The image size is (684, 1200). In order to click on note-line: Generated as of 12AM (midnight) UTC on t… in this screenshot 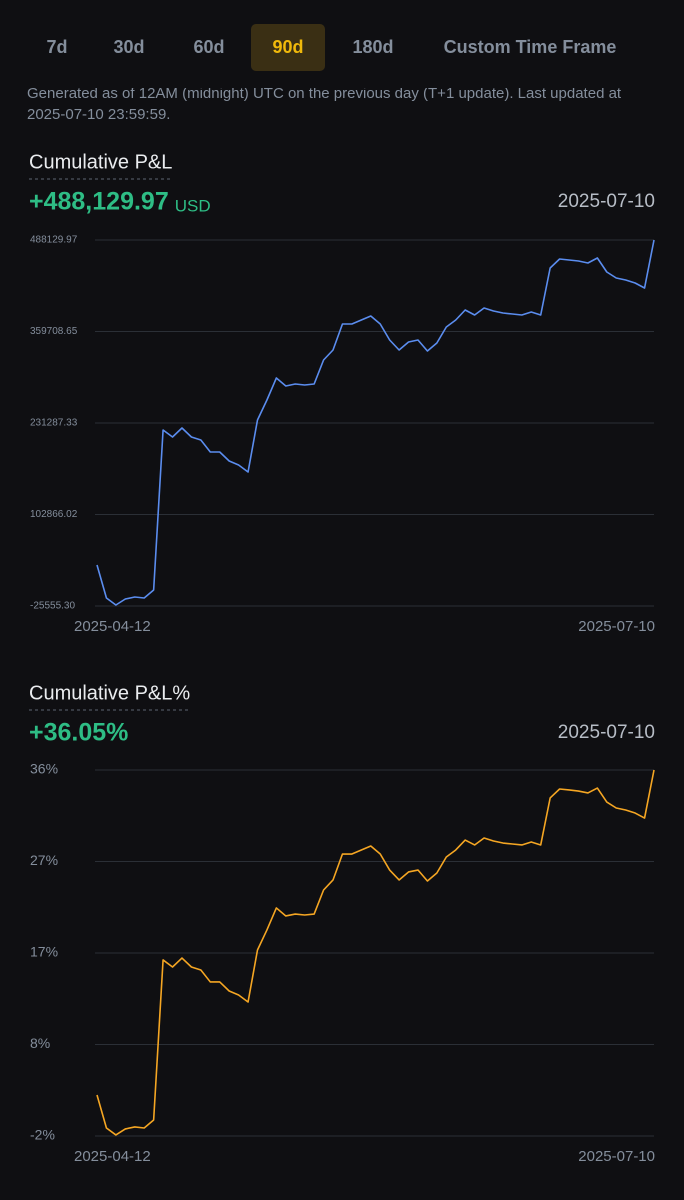, I will do `click(324, 93)`.